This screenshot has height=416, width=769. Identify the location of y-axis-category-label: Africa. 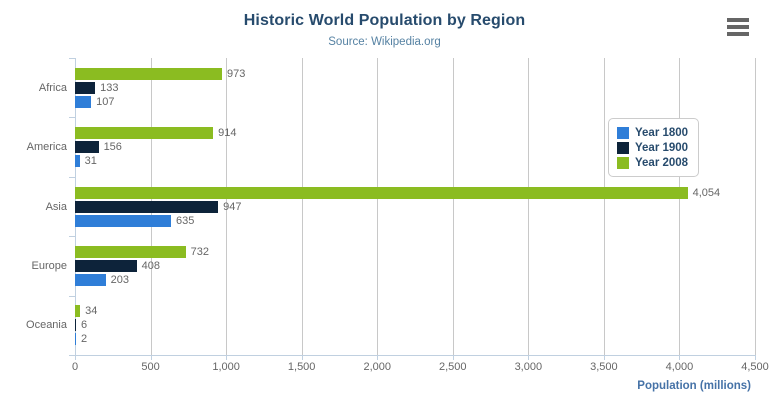
(52, 87).